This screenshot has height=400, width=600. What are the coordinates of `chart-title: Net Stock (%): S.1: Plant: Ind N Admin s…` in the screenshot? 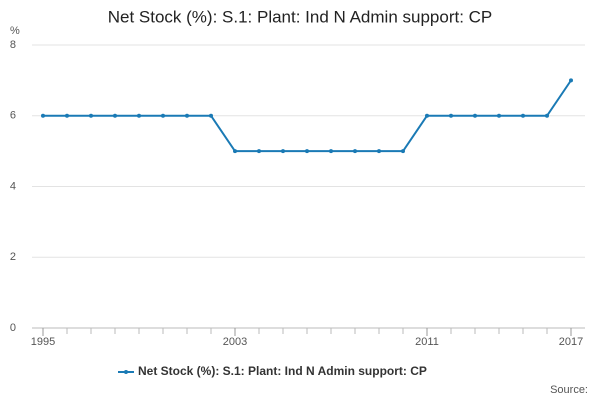 It's located at (300, 16).